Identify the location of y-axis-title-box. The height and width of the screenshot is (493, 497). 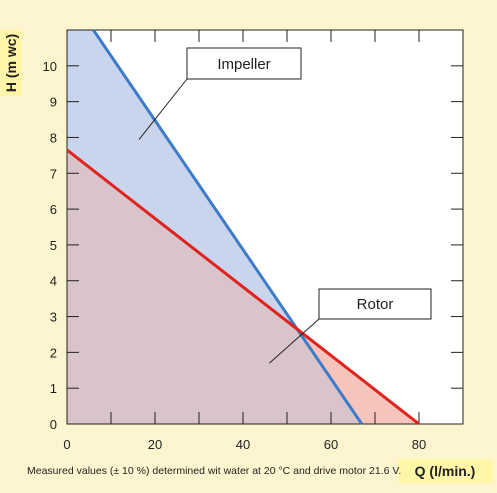
(11, 63).